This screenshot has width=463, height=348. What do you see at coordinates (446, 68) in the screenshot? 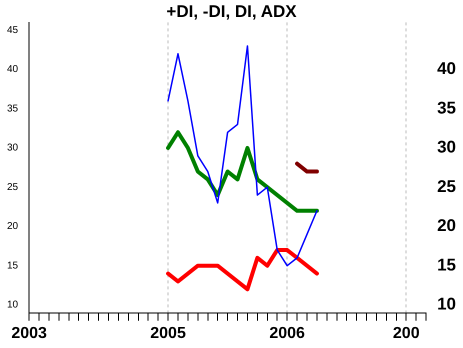
I see `y2-tick-label: 40` at bounding box center [446, 68].